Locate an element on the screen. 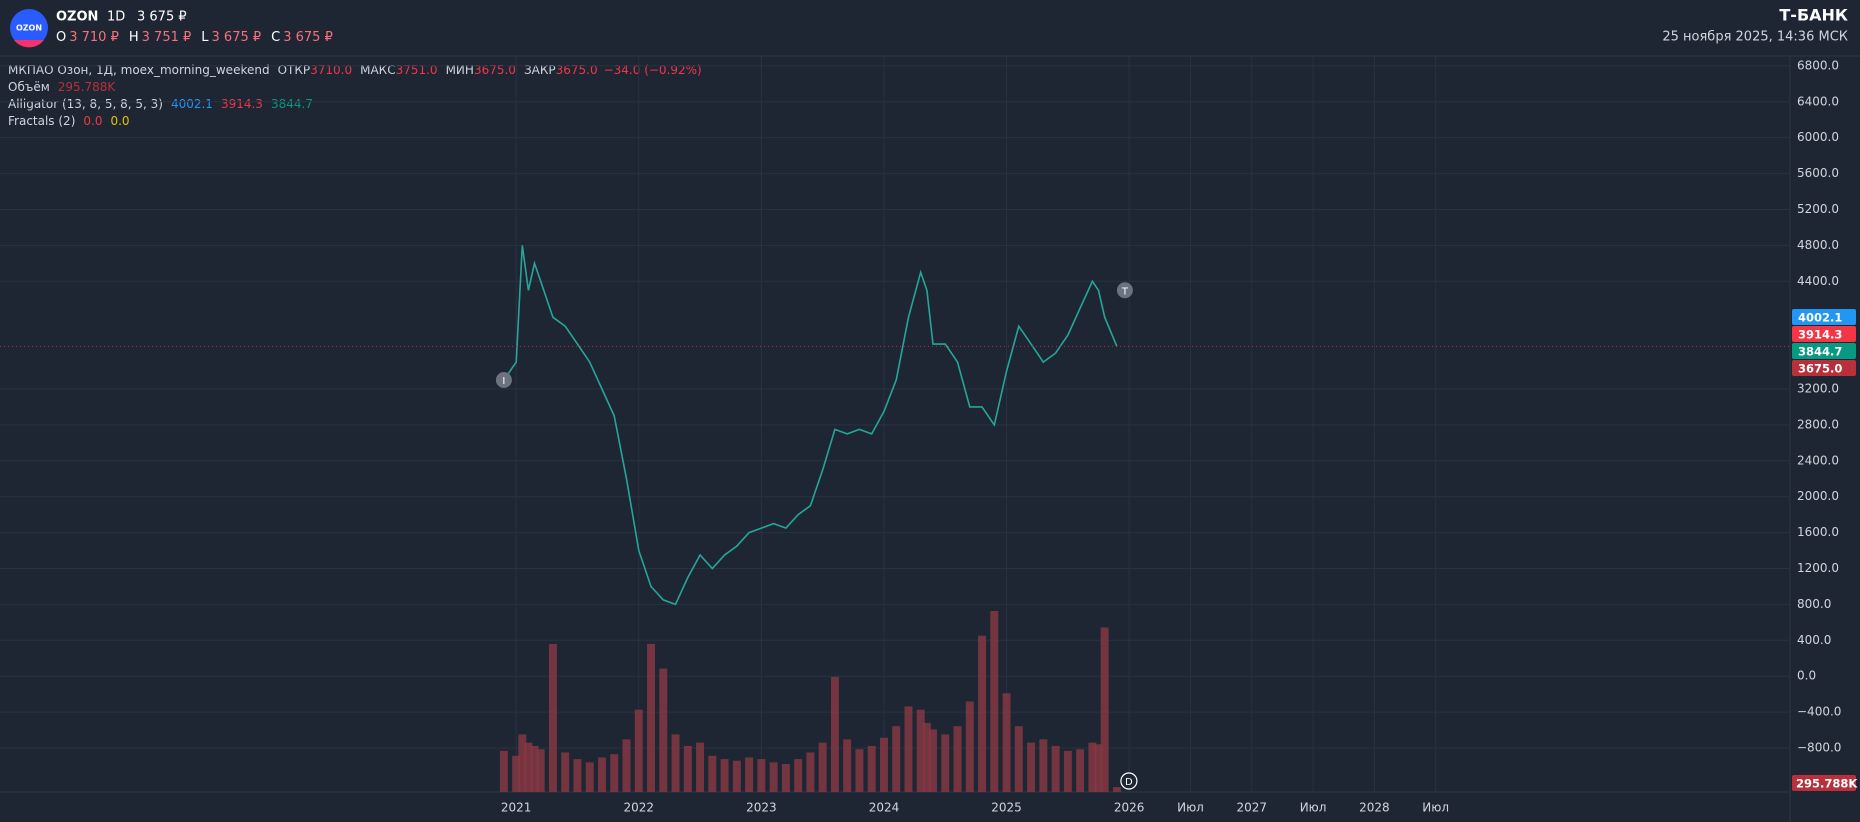 This screenshot has height=822, width=1860. event-marker-label: I is located at coordinates (503, 381).